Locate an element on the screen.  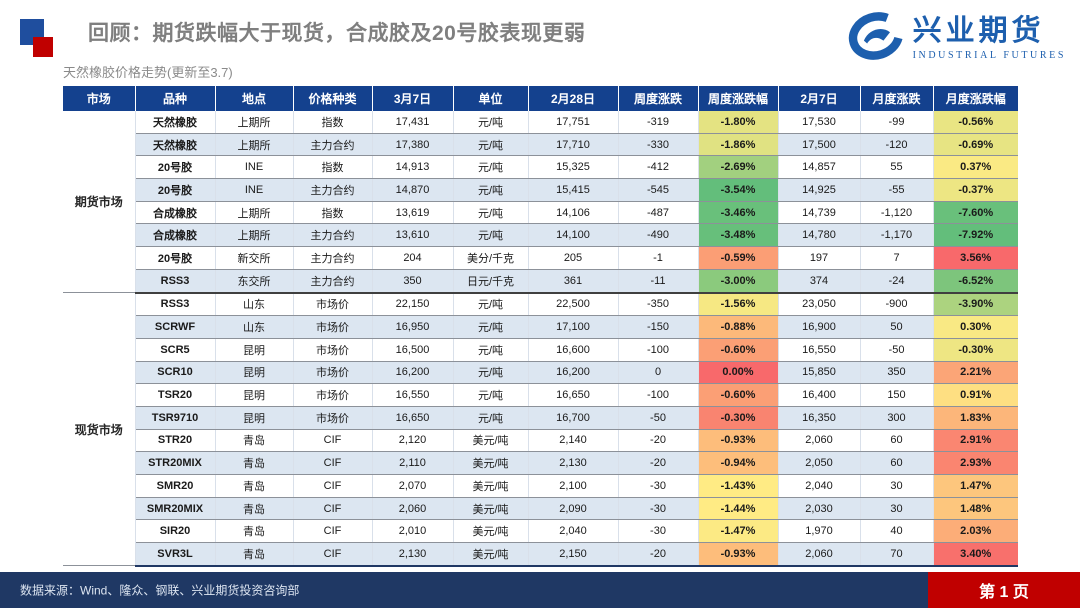
cell-feb28: 16,650 is located at coordinates (573, 395).